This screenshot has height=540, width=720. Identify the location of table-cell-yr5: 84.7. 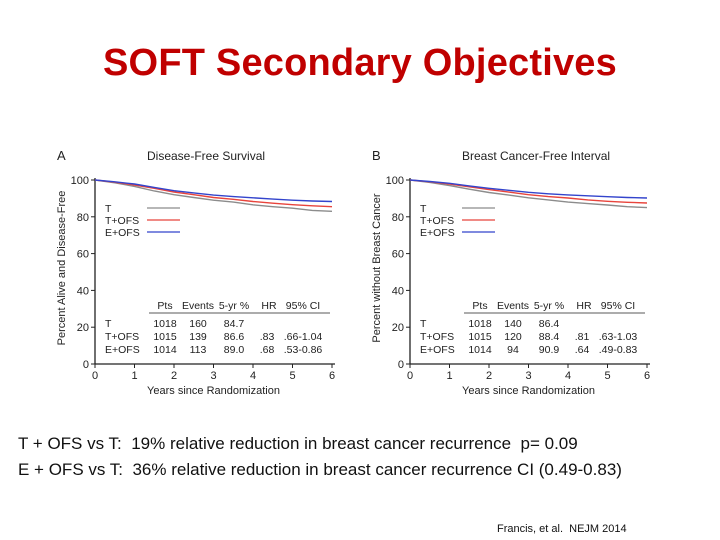
(234, 324).